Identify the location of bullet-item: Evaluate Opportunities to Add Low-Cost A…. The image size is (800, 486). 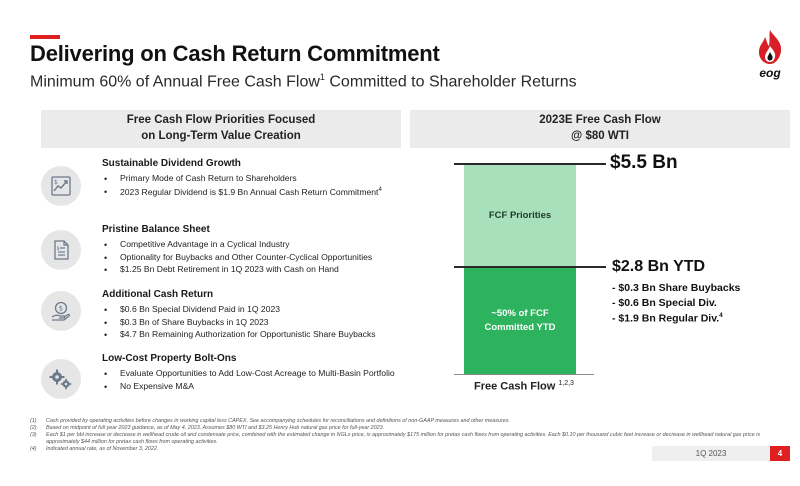
(252, 374).